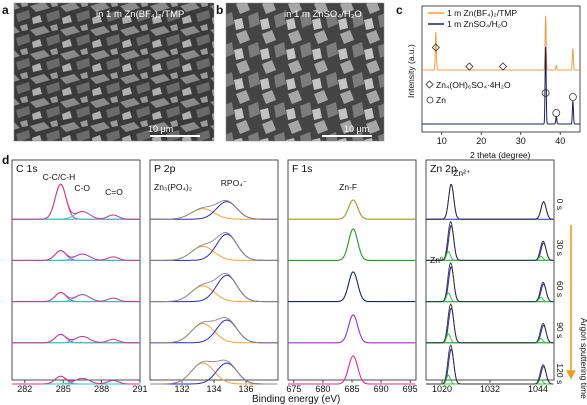 This screenshot has width=587, height=405. I want to click on xrd-xtick-label-0: 10, so click(442, 141).